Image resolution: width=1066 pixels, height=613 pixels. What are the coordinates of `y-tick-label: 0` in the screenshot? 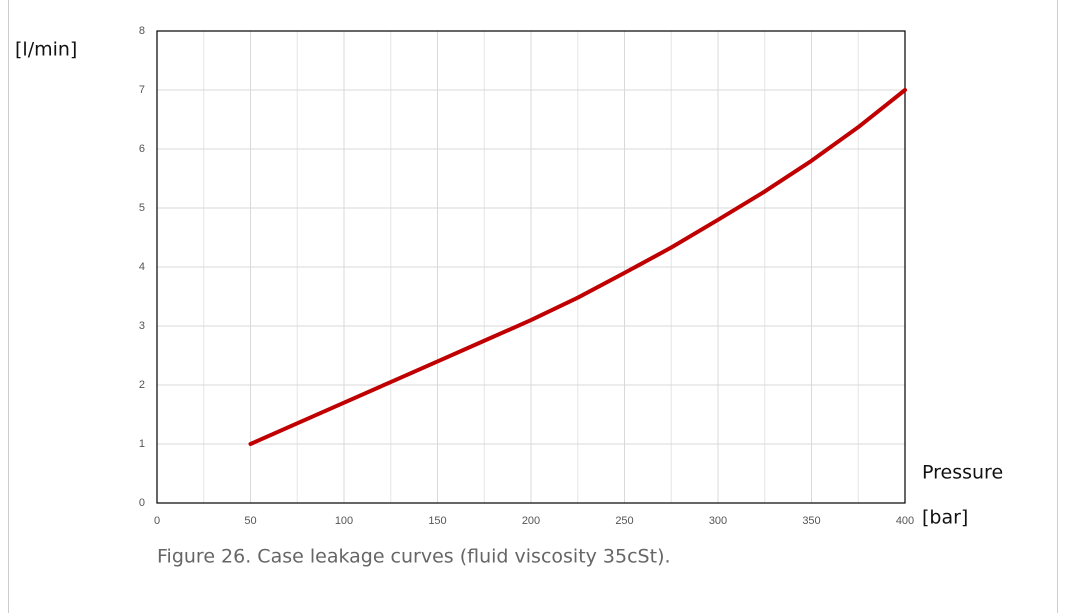 It's located at (142, 503).